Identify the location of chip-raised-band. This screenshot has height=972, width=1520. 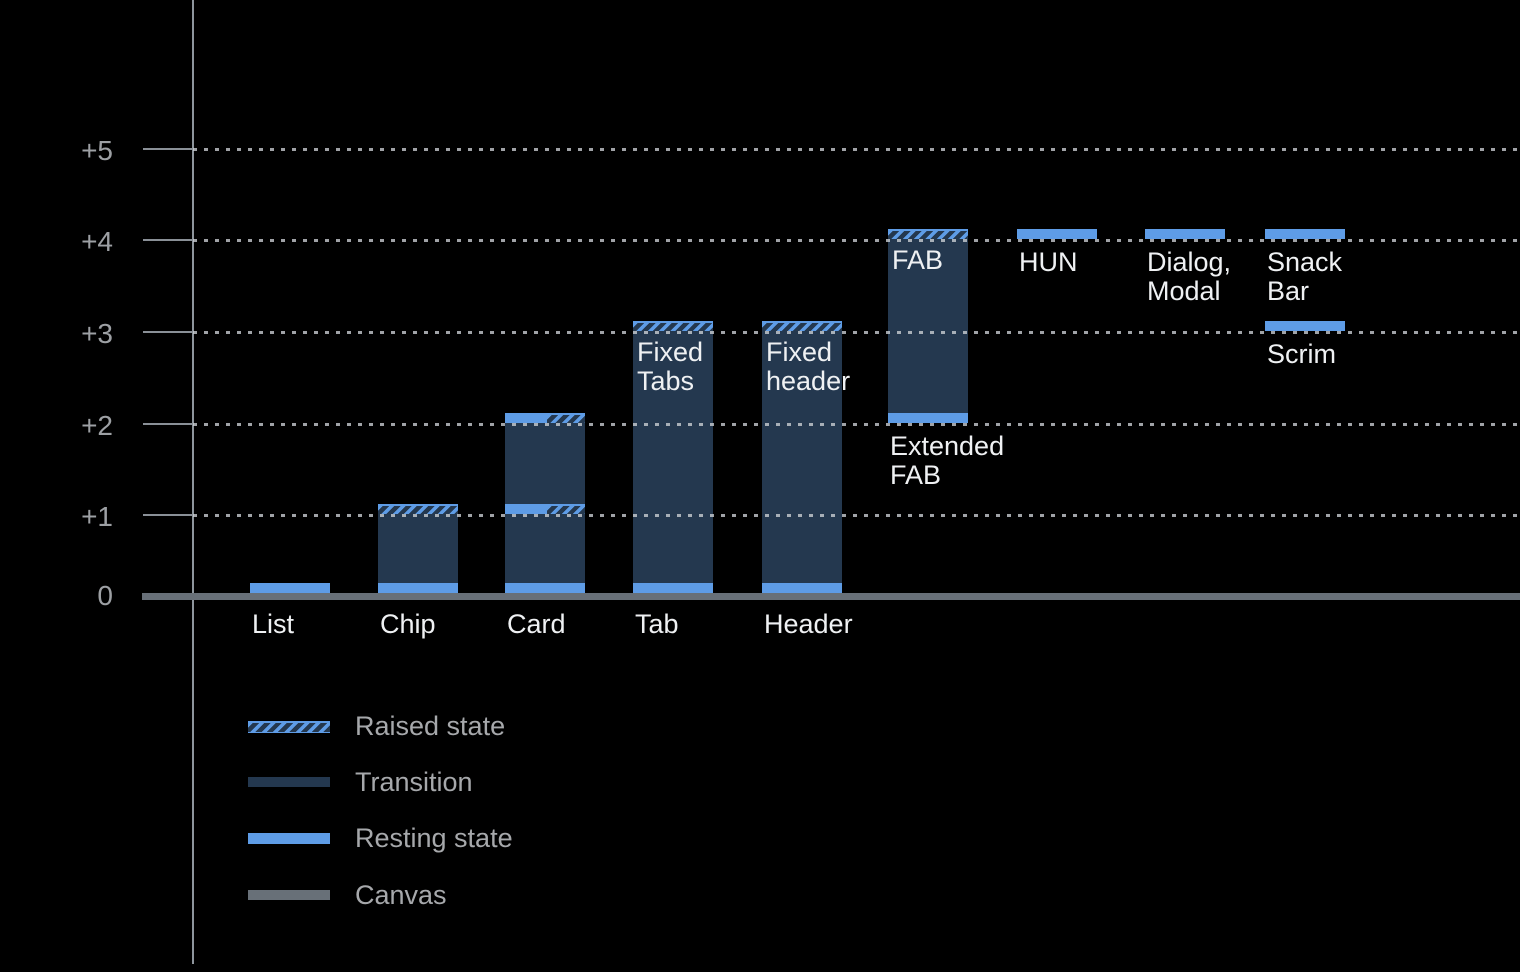
(418, 509).